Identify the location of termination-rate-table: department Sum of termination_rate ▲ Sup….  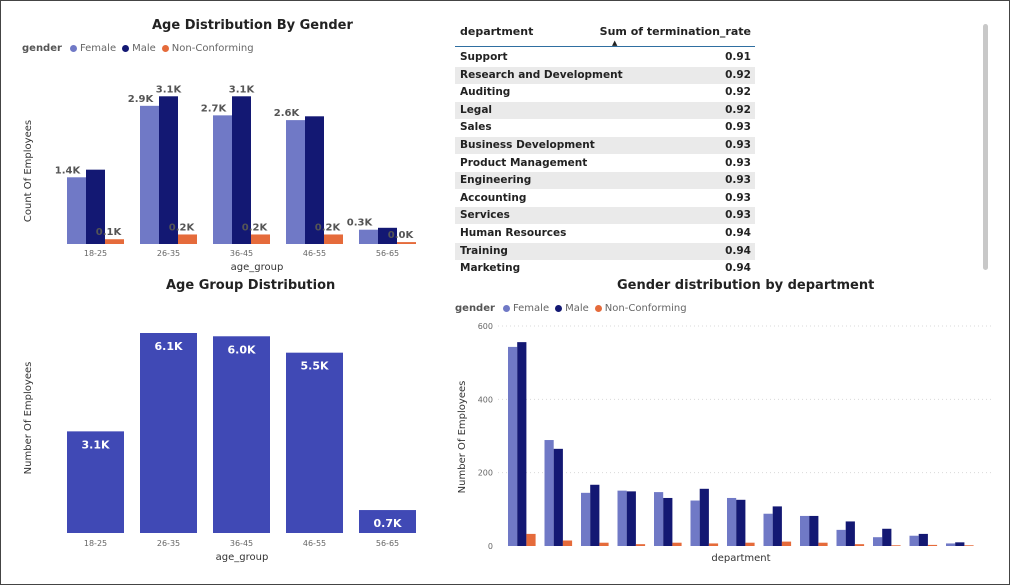
(610, 147).